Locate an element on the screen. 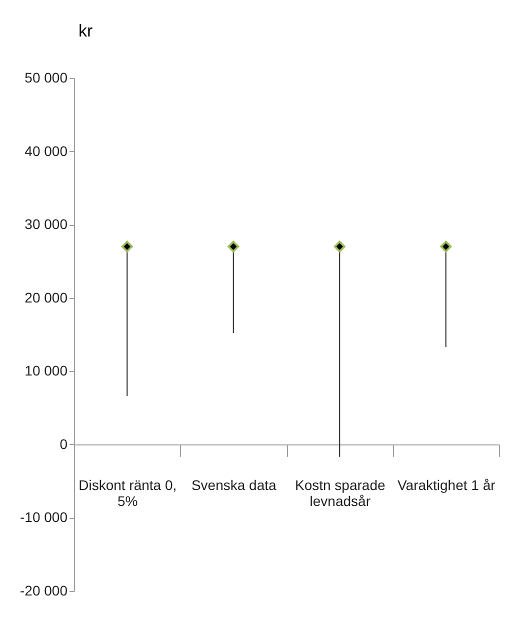 The image size is (508, 621). x-tick-label: Varaktighet 1 år is located at coordinates (446, 484).